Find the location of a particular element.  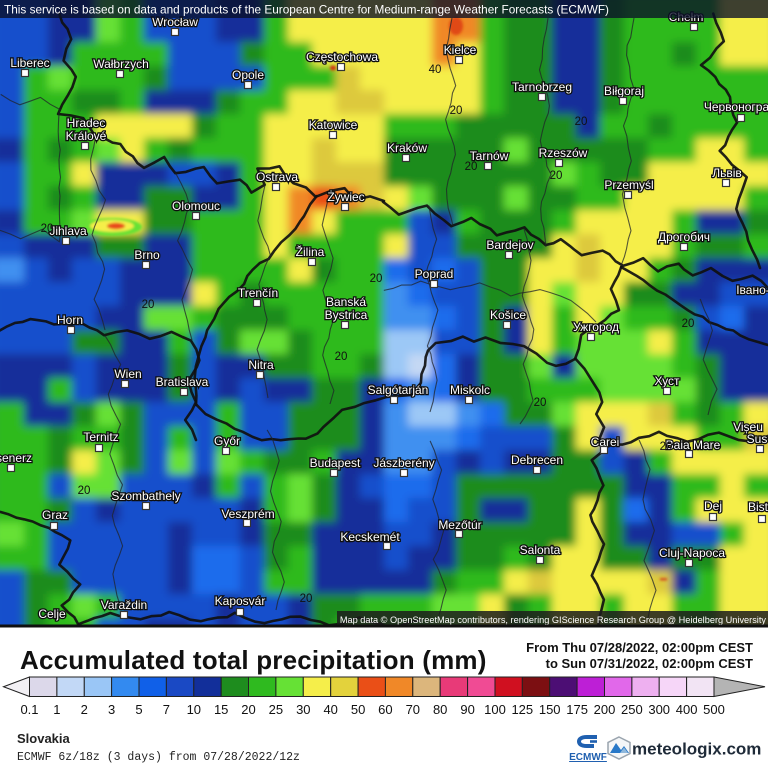

svg-text: Tarnobrzeg is located at coordinates (542, 87).